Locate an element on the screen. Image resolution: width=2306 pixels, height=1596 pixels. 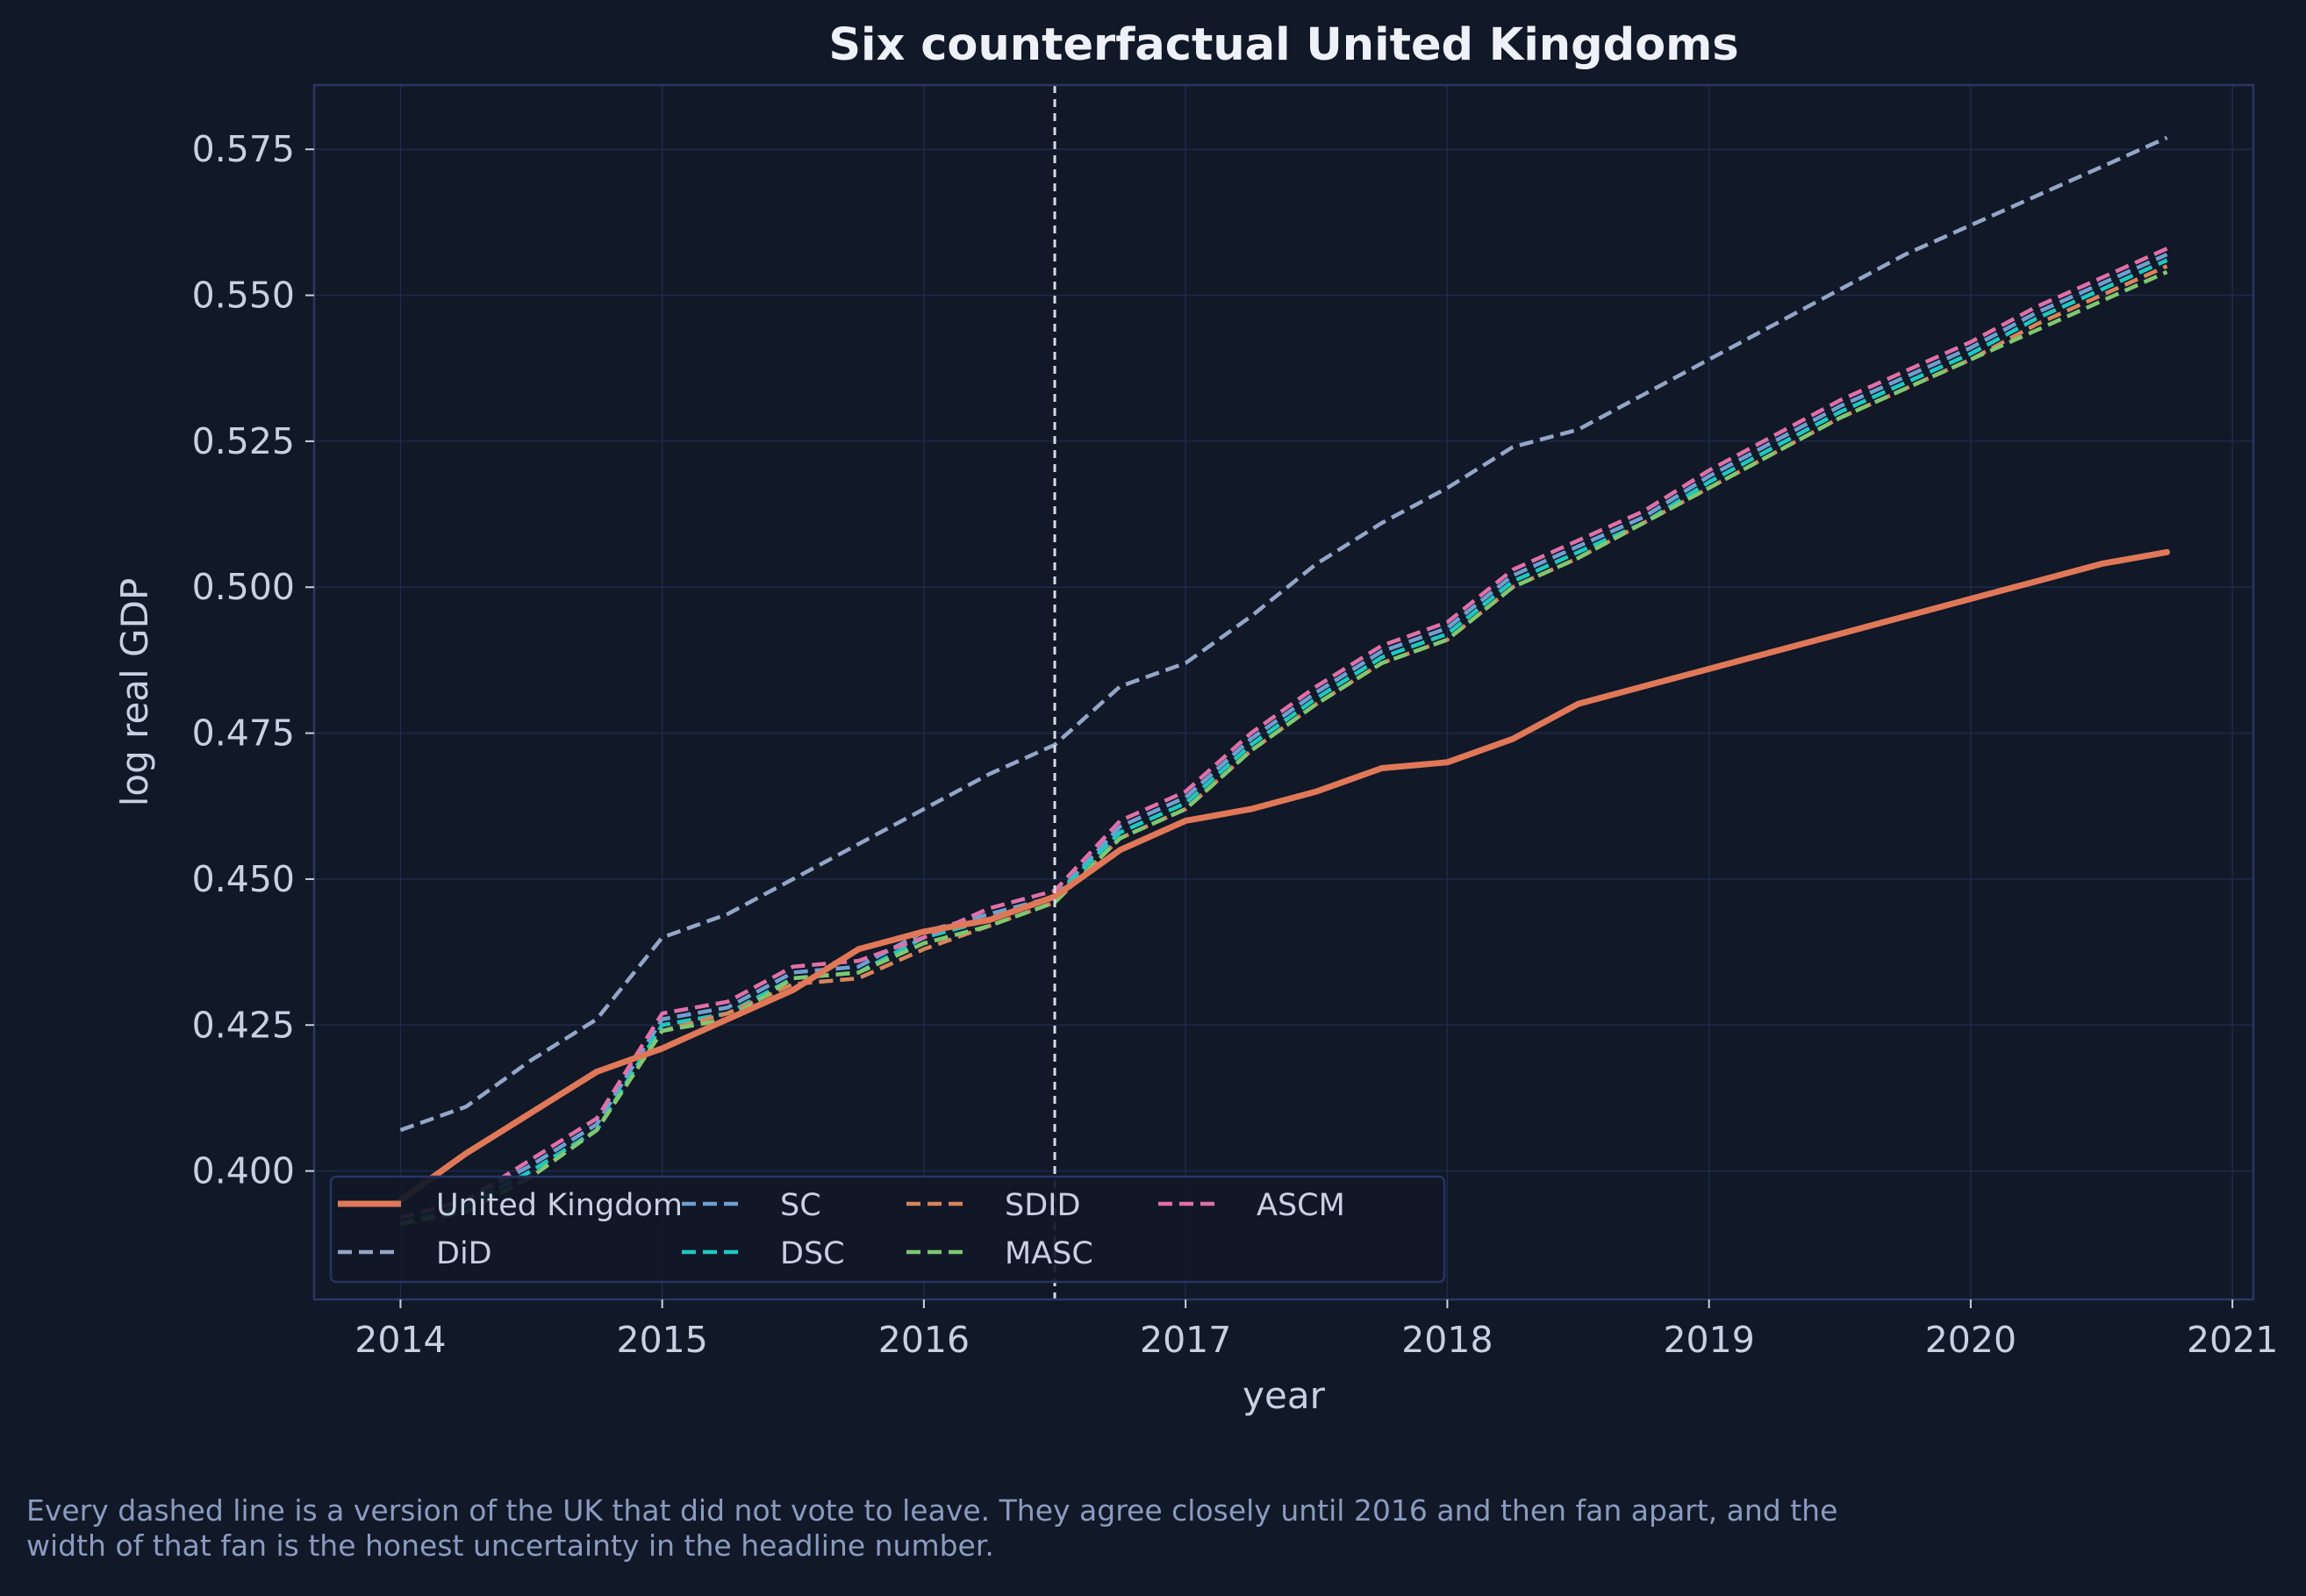
y-tick-label: 0.400 is located at coordinates (243, 1171).